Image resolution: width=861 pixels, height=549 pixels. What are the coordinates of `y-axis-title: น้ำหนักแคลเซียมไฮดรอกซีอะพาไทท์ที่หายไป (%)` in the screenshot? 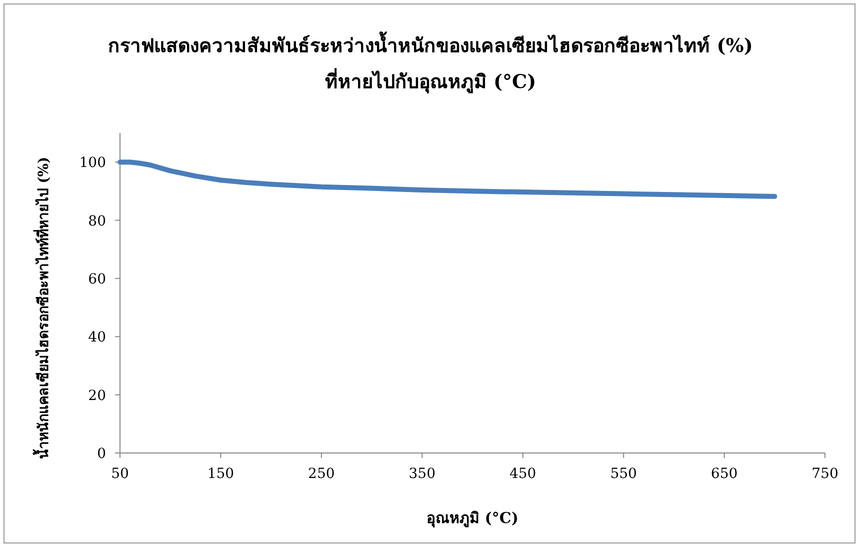 It's located at (42, 308).